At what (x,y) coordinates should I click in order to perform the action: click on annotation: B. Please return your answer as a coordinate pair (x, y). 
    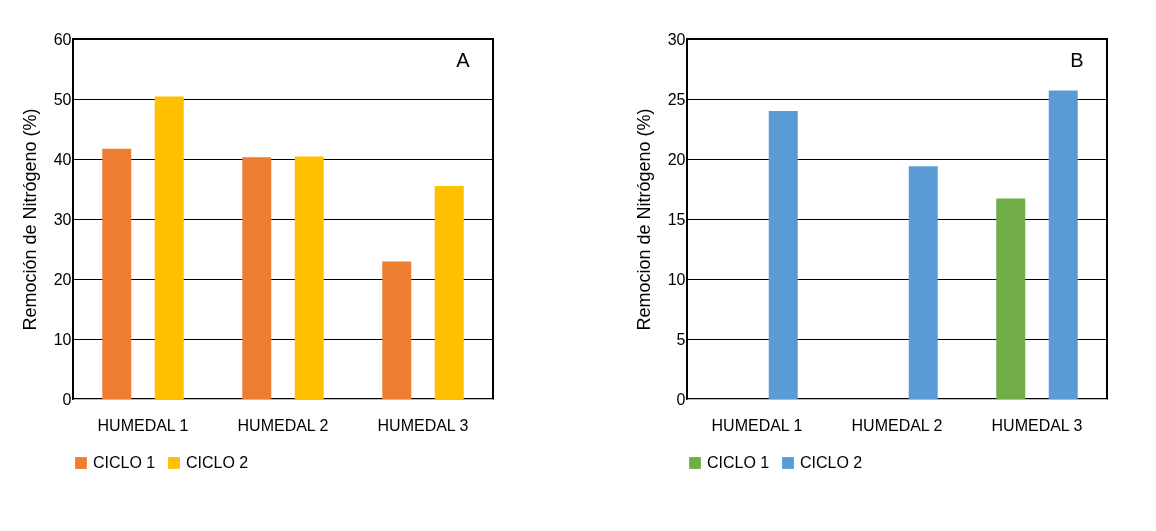
    Looking at the image, I should click on (1077, 60).